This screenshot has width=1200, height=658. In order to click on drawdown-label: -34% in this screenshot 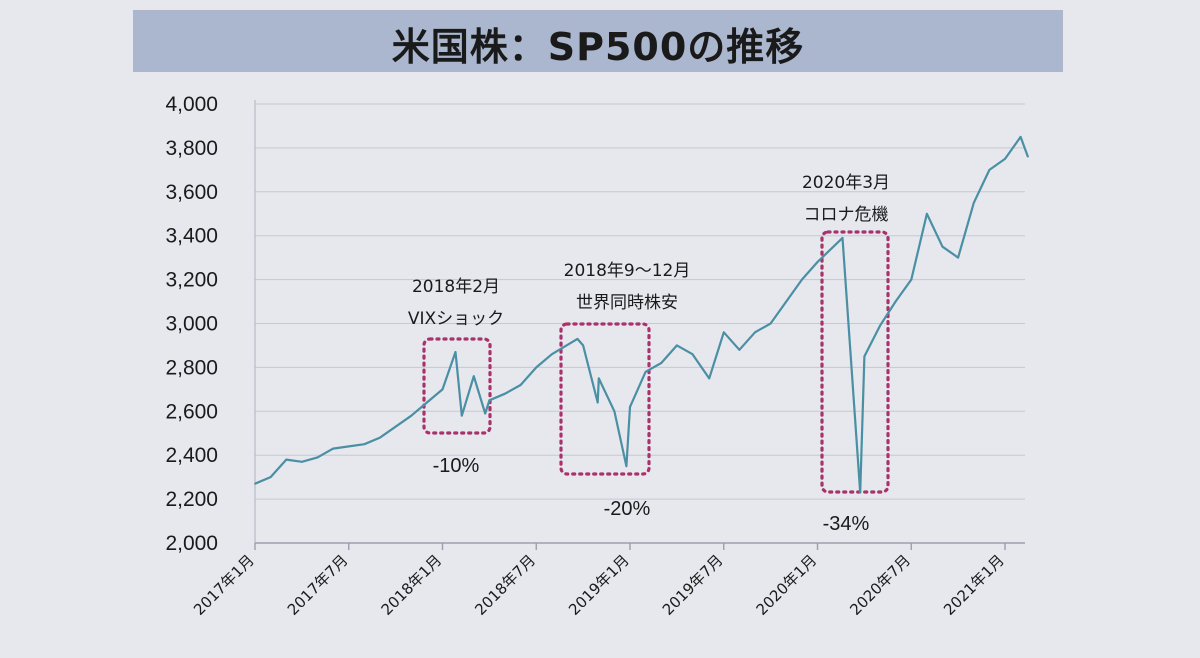, I will do `click(846, 524)`.